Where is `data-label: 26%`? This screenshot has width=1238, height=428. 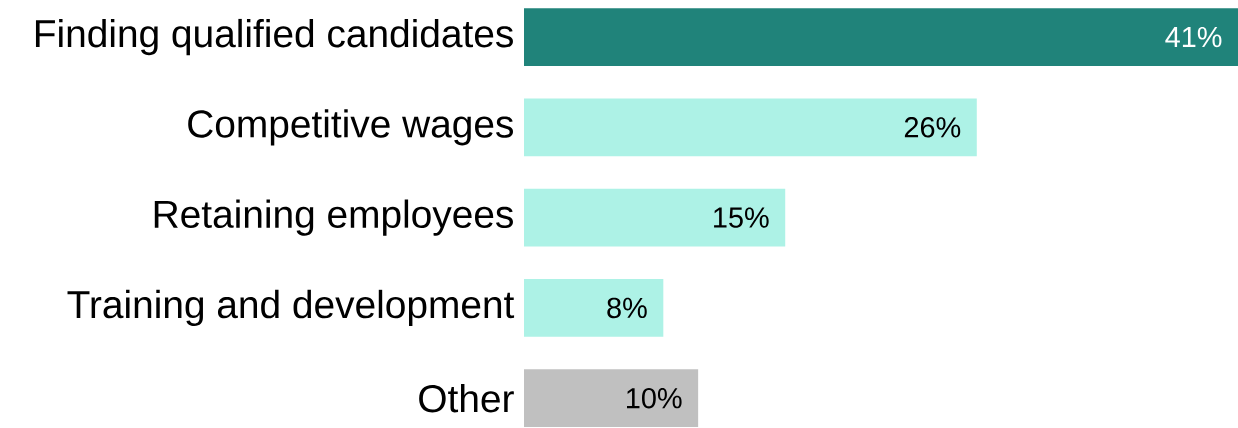
data-label: 26% is located at coordinates (932, 127).